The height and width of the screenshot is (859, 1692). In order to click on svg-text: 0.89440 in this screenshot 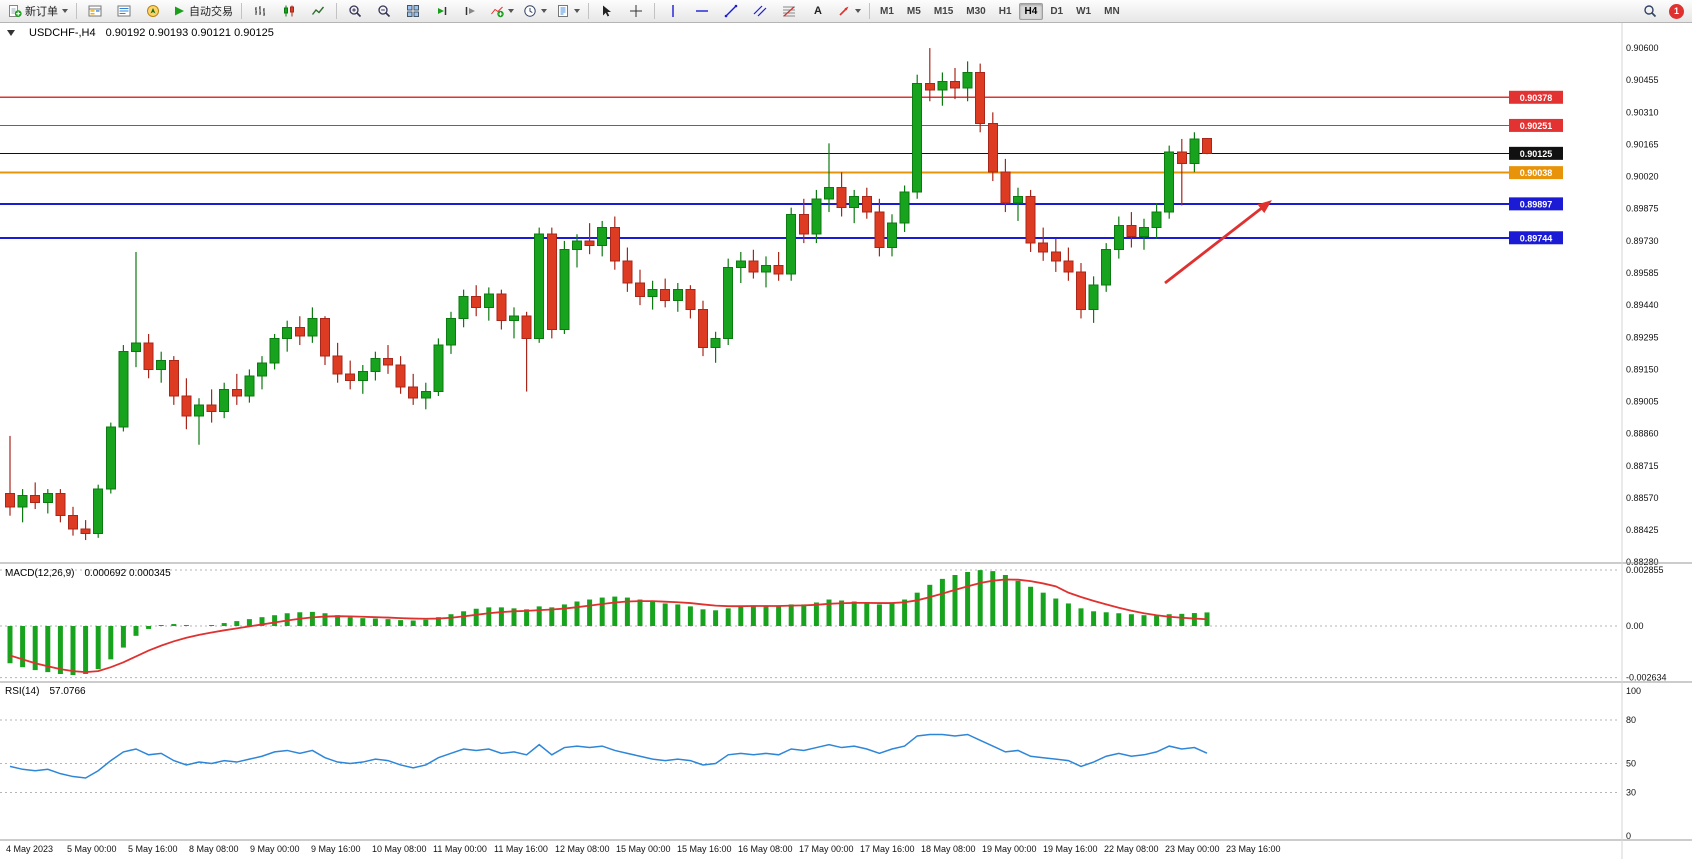, I will do `click(1642, 305)`.